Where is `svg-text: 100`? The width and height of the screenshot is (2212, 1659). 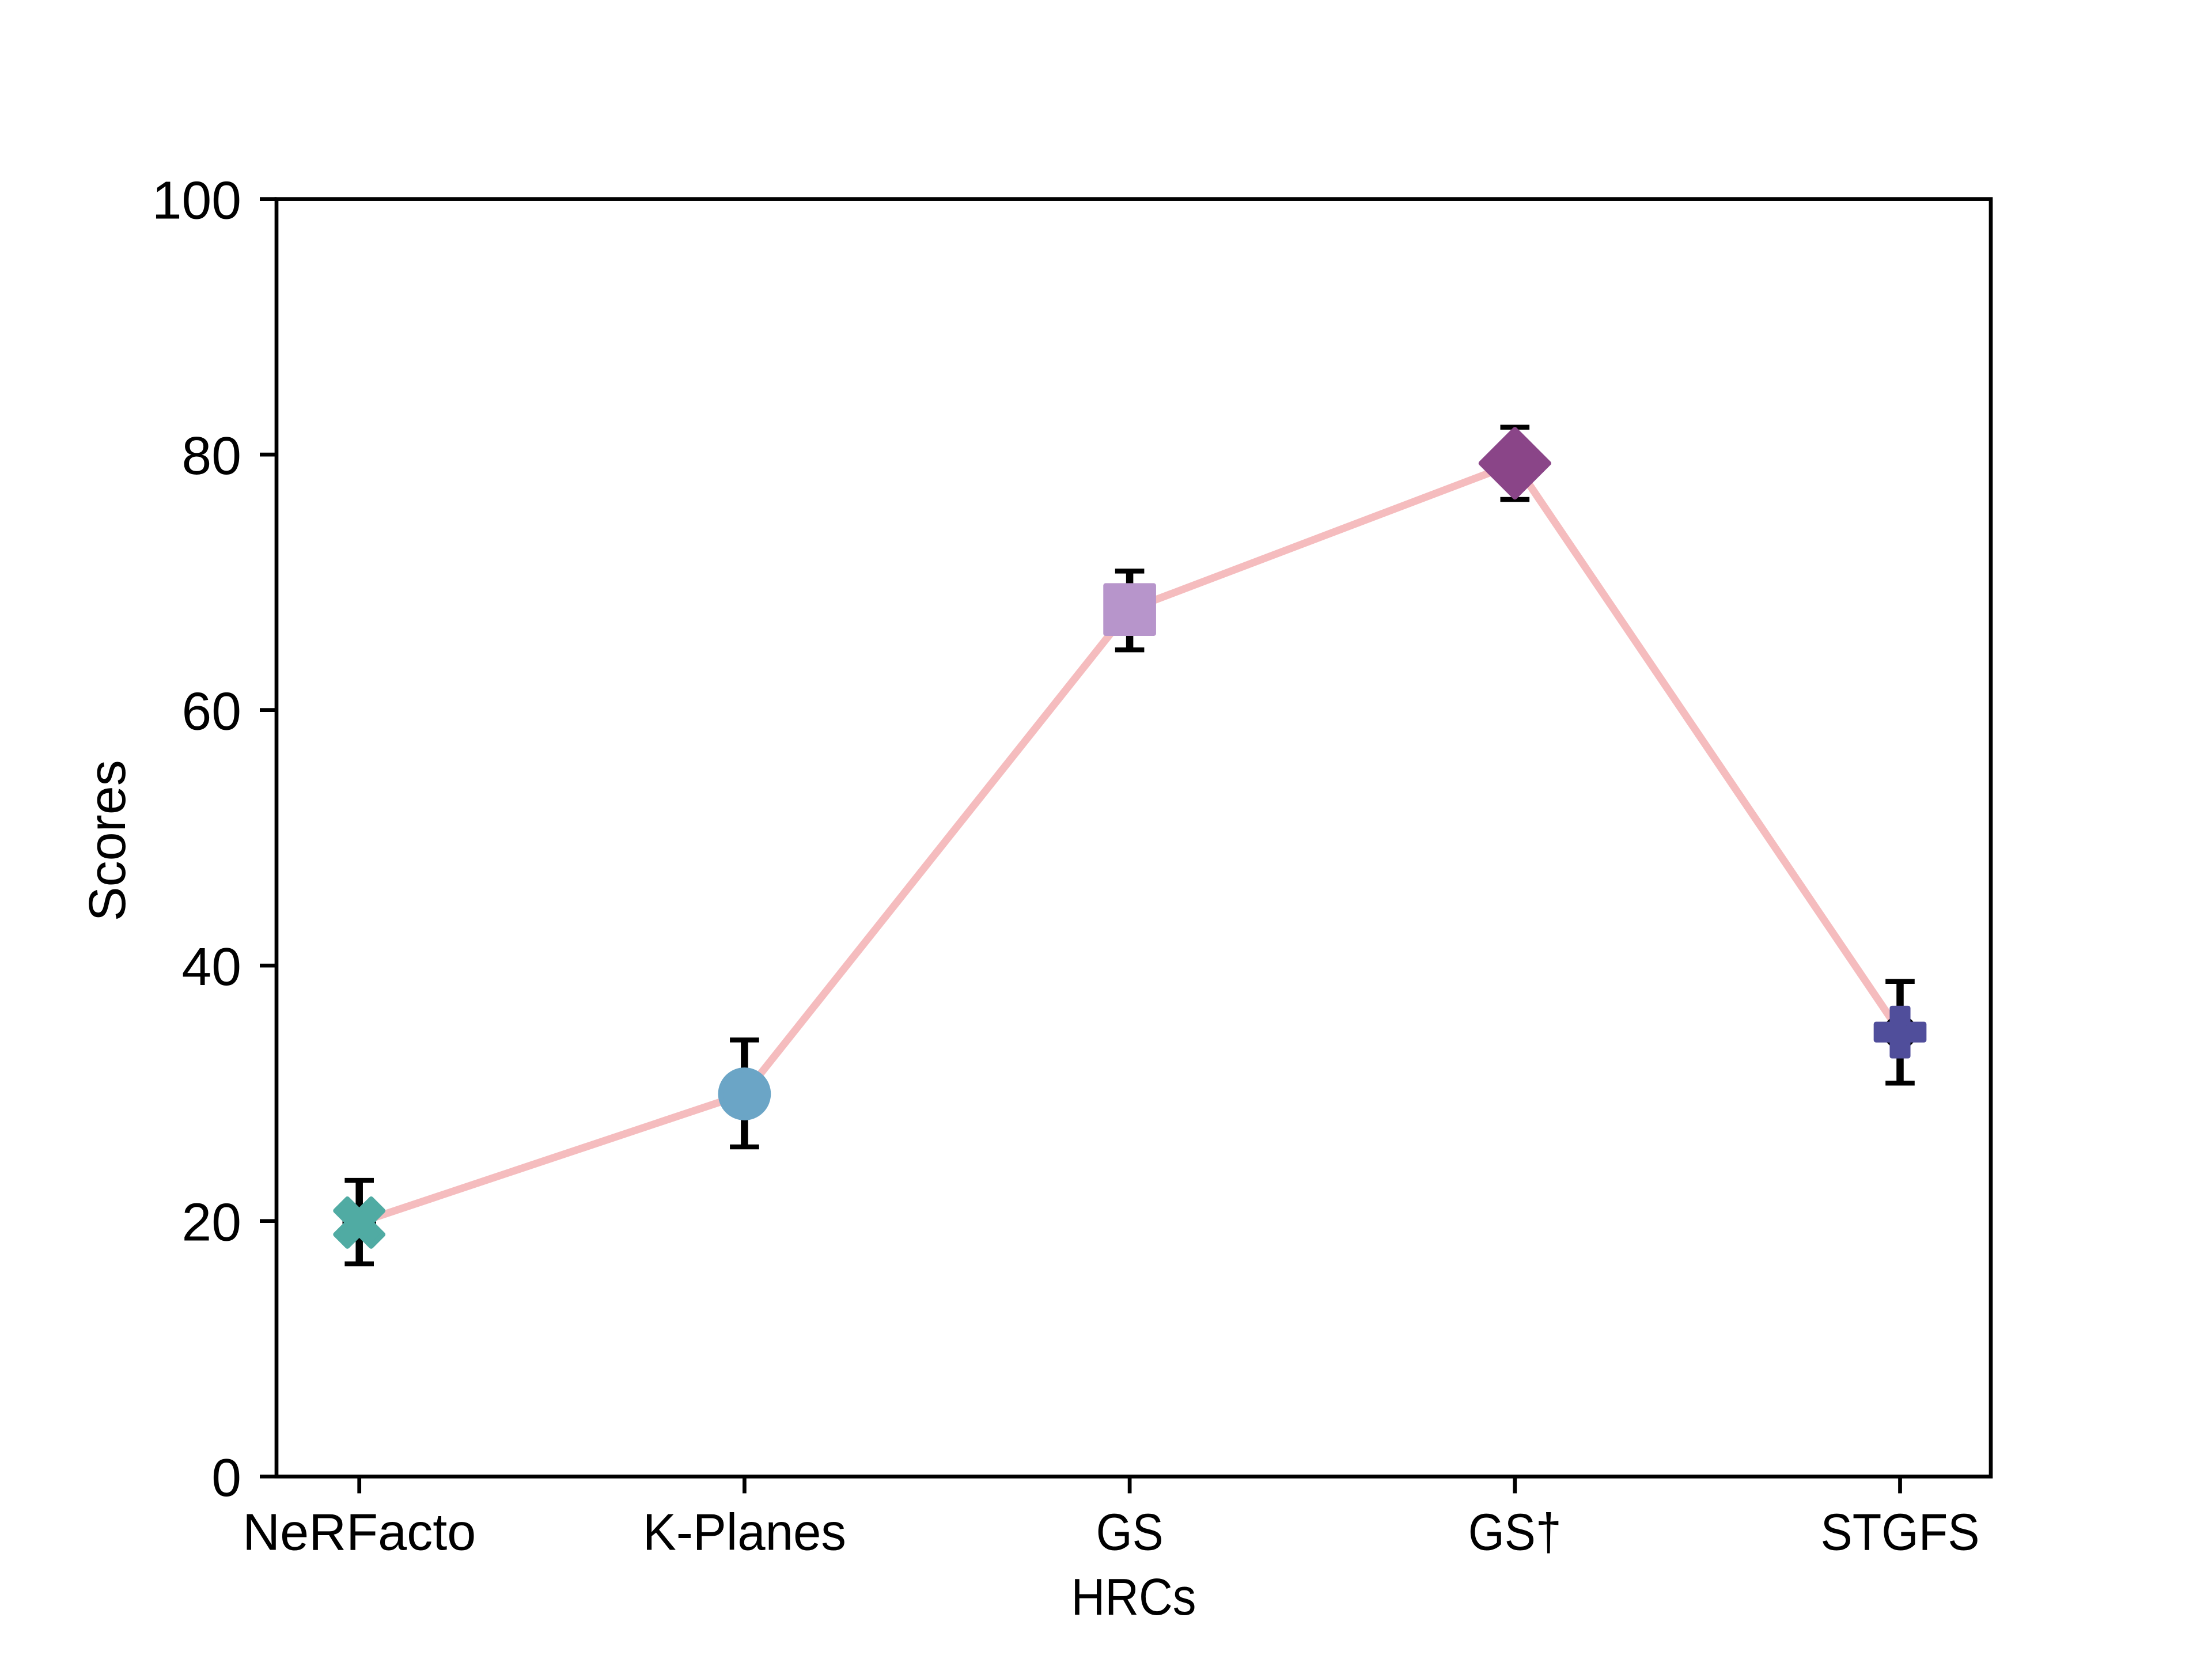 svg-text: 100 is located at coordinates (196, 200).